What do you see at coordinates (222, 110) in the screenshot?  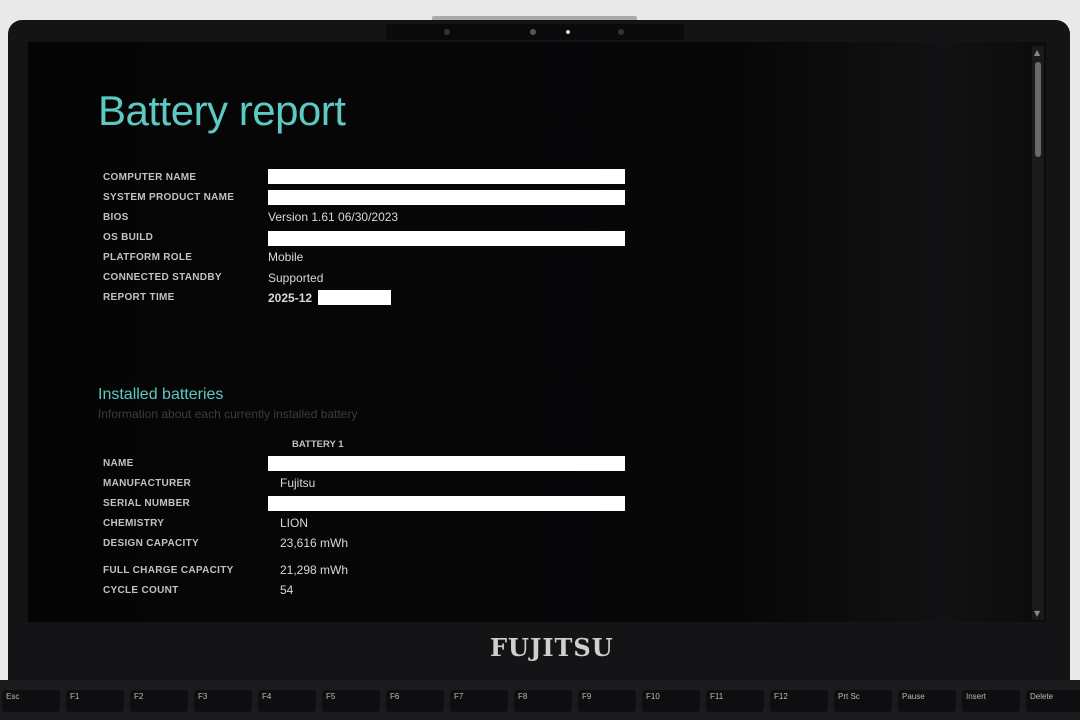 I see `page-title: Battery report` at bounding box center [222, 110].